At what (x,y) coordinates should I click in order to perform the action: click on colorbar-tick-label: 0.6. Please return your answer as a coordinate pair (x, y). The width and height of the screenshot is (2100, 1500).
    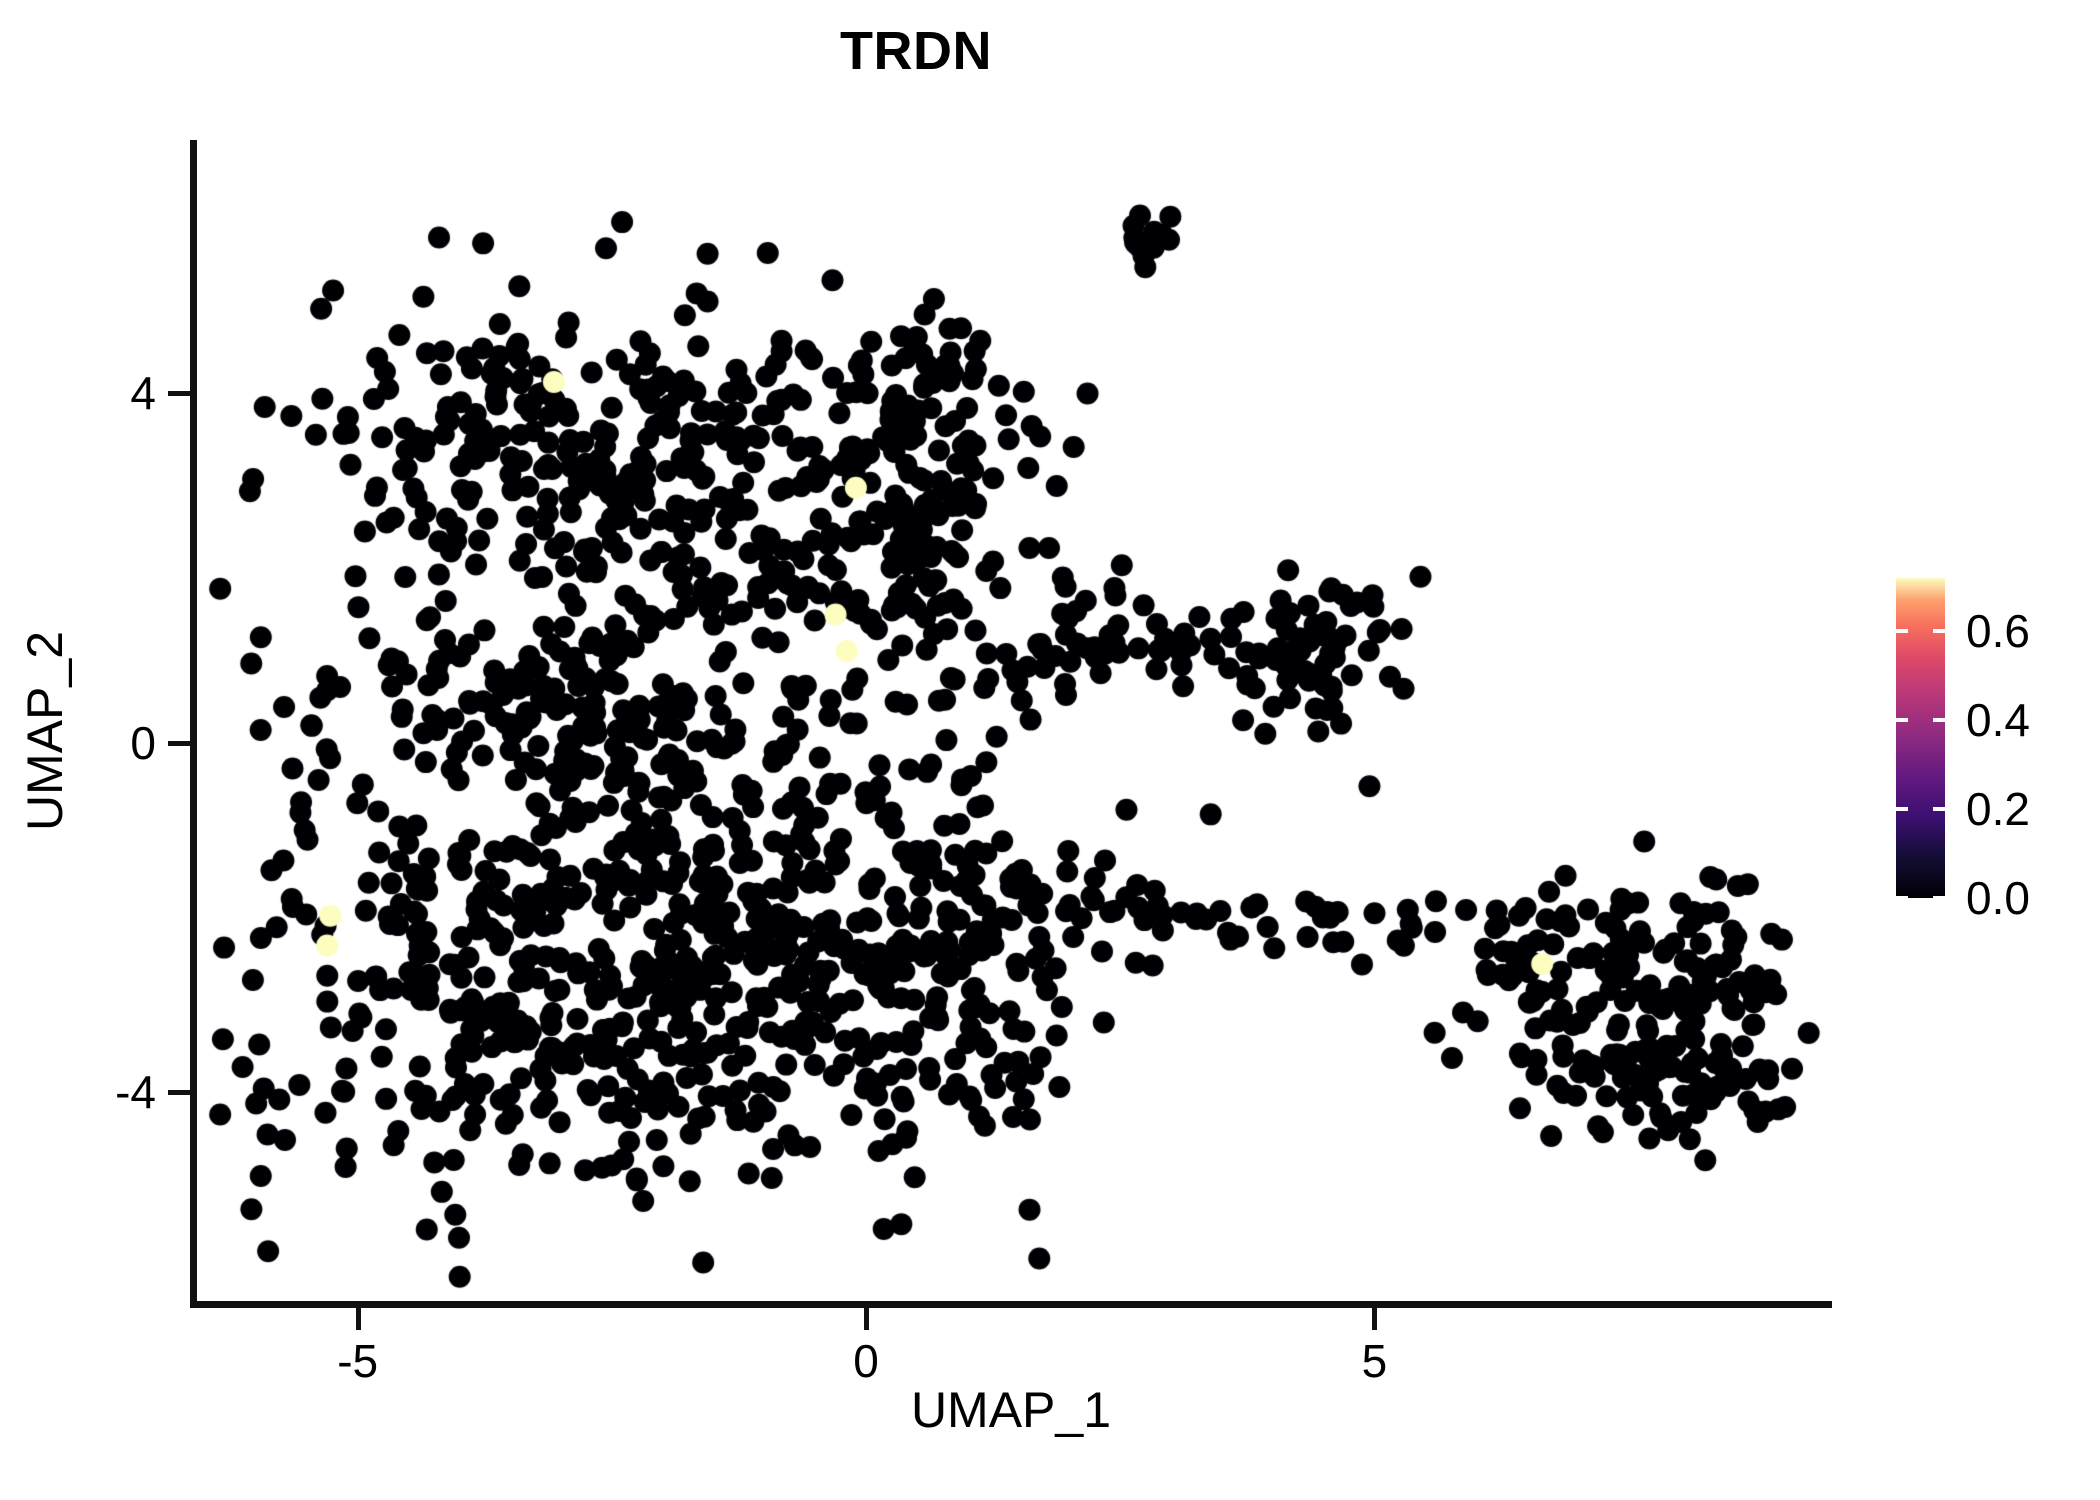
    Looking at the image, I should click on (1998, 631).